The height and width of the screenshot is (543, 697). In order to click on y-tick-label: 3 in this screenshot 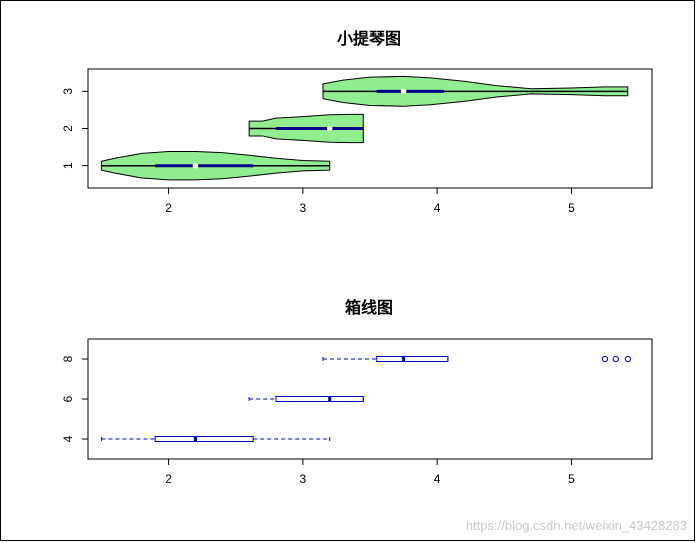, I will do `click(68, 91)`.